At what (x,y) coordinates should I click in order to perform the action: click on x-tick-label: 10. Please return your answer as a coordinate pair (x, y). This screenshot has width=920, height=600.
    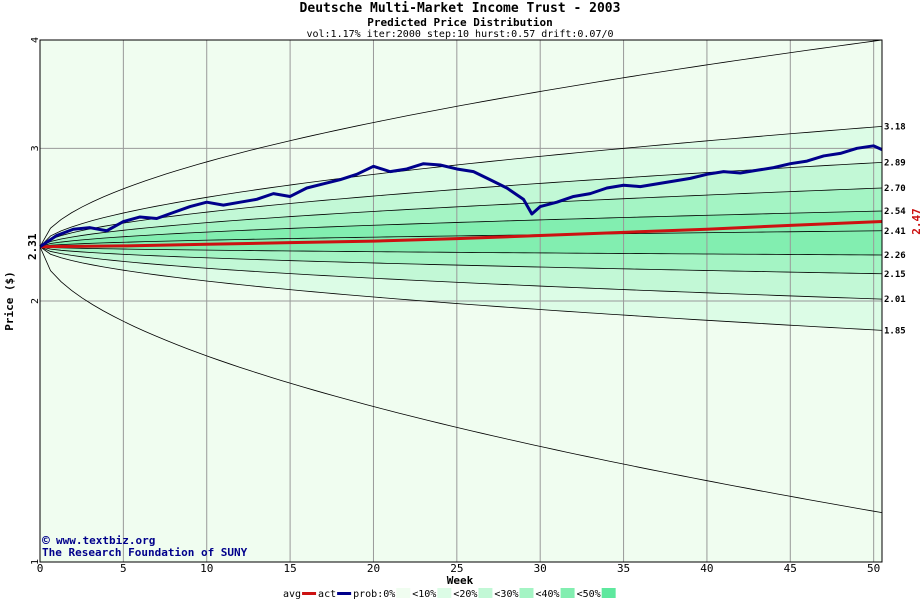
    Looking at the image, I should click on (206, 568).